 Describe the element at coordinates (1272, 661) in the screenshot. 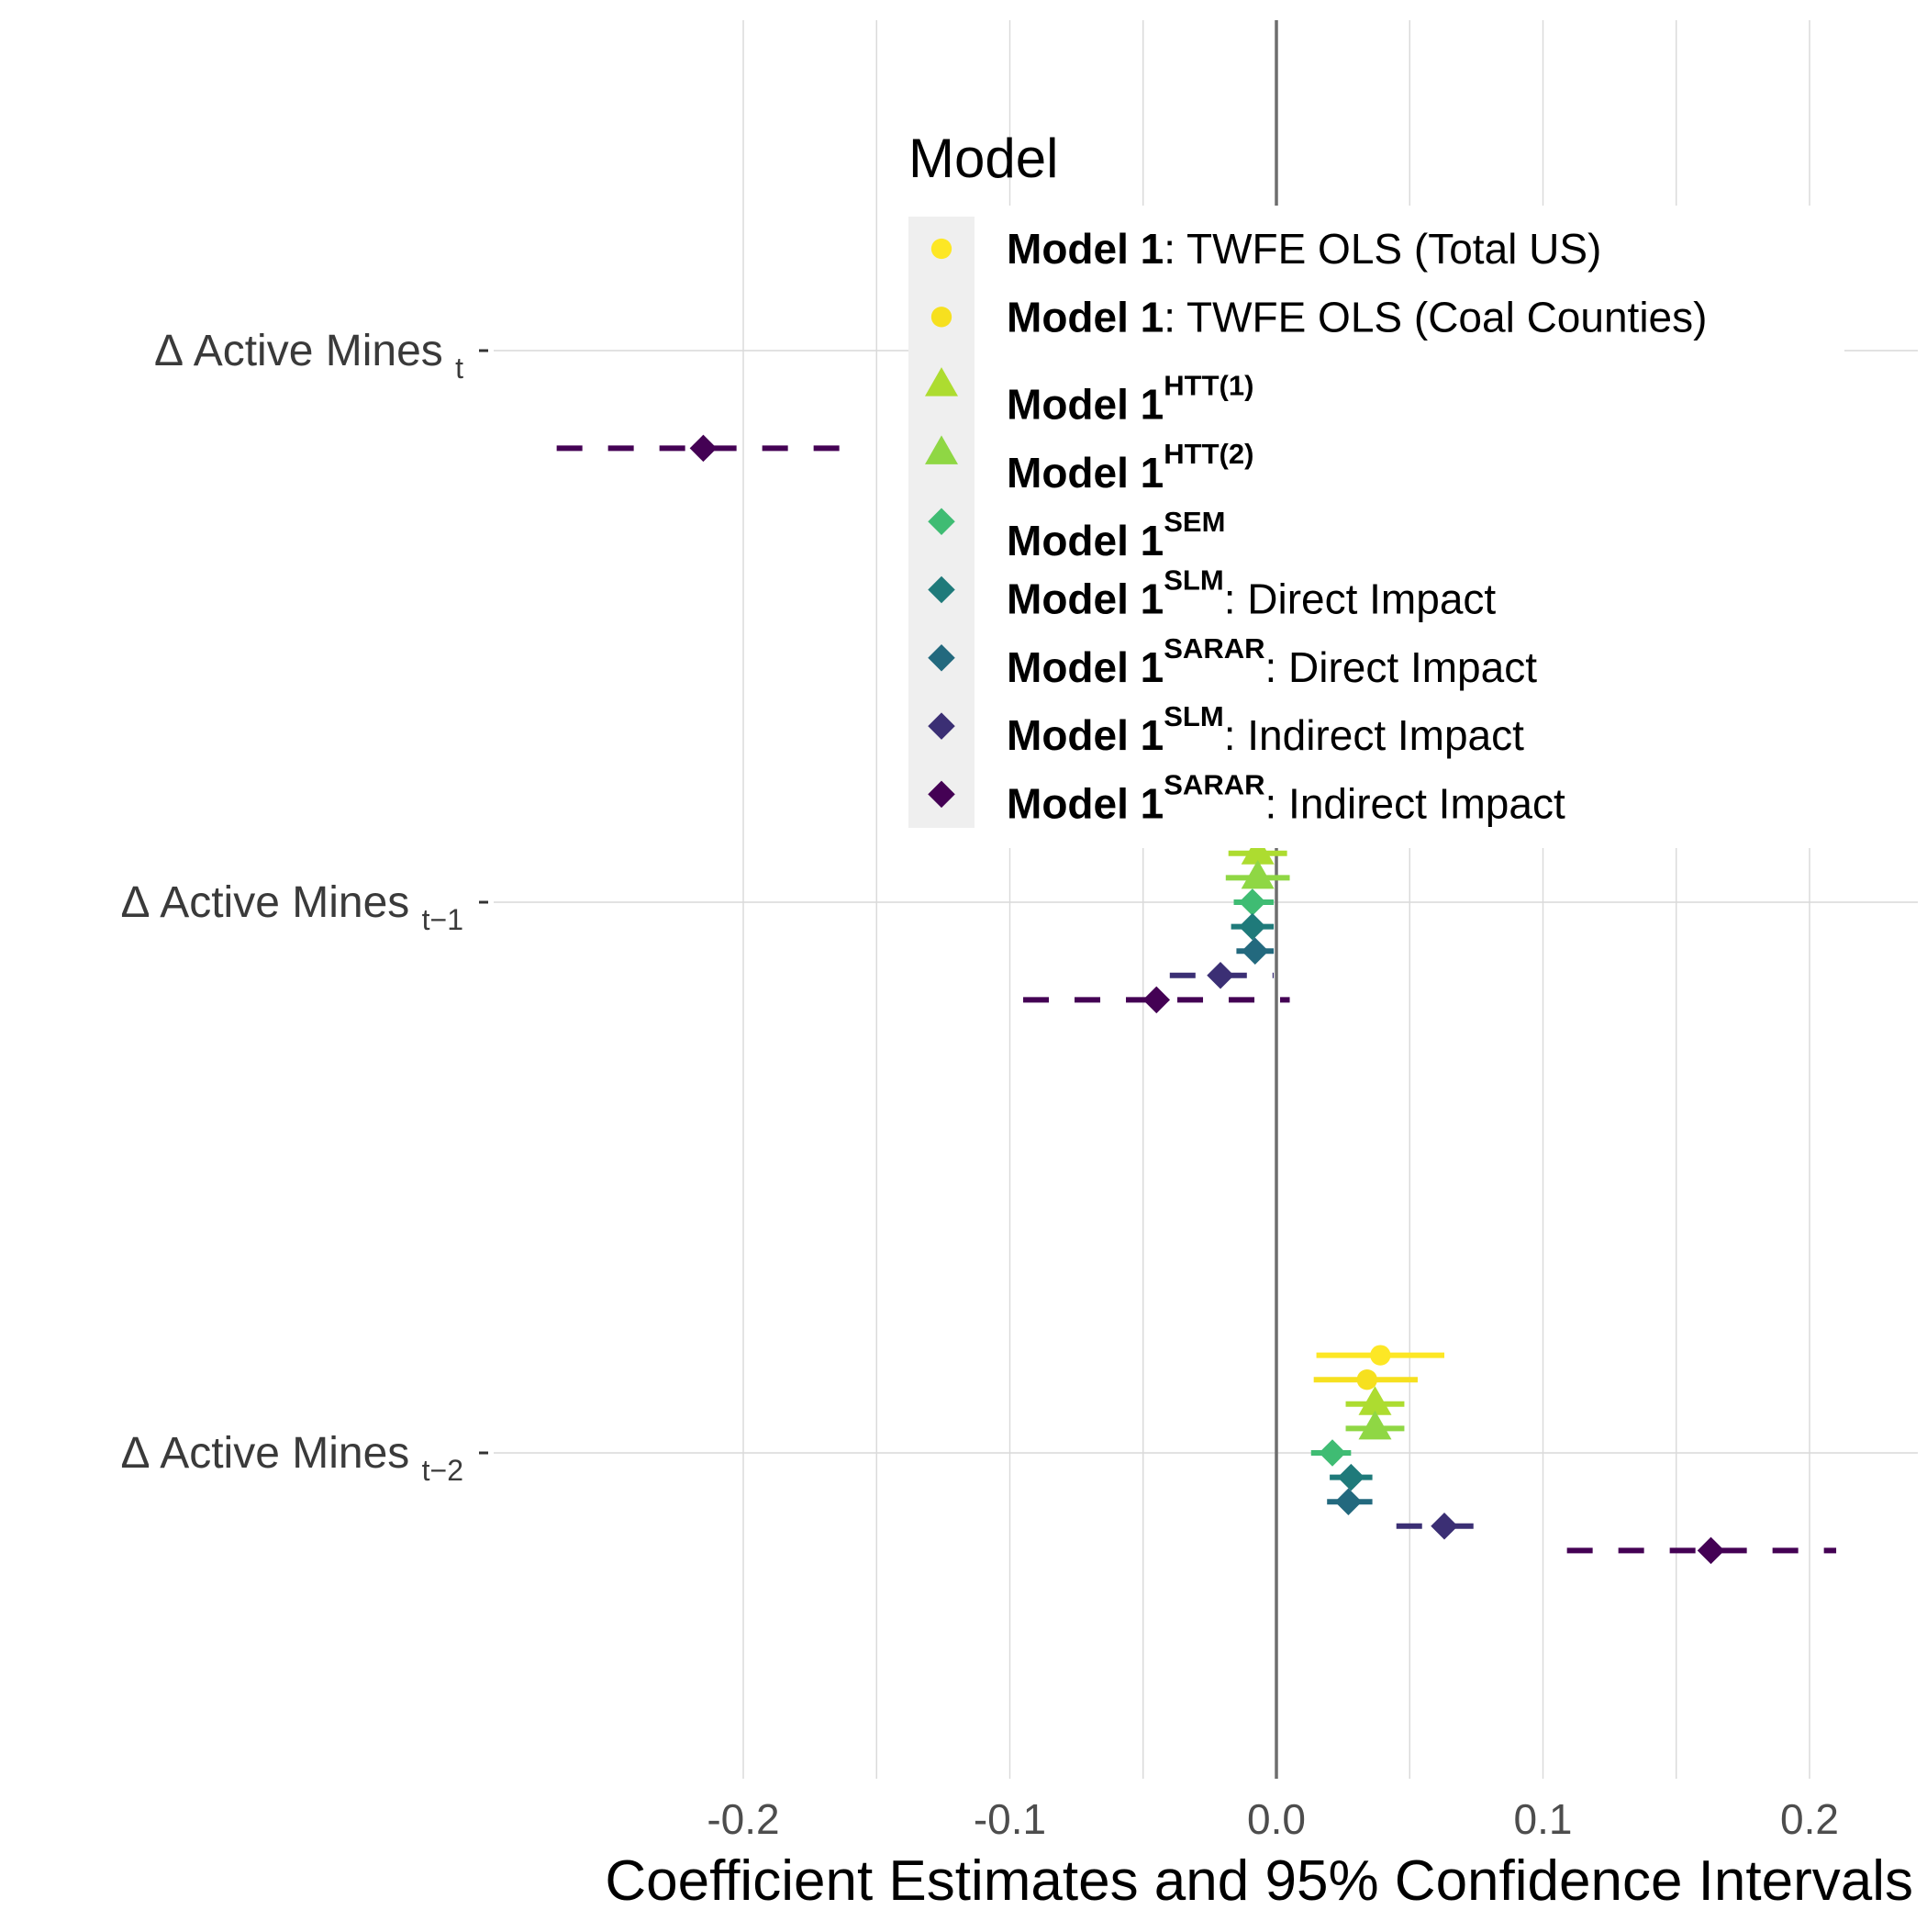

I see `legend-label: Model 1SARAR: Direct Impact` at that location.